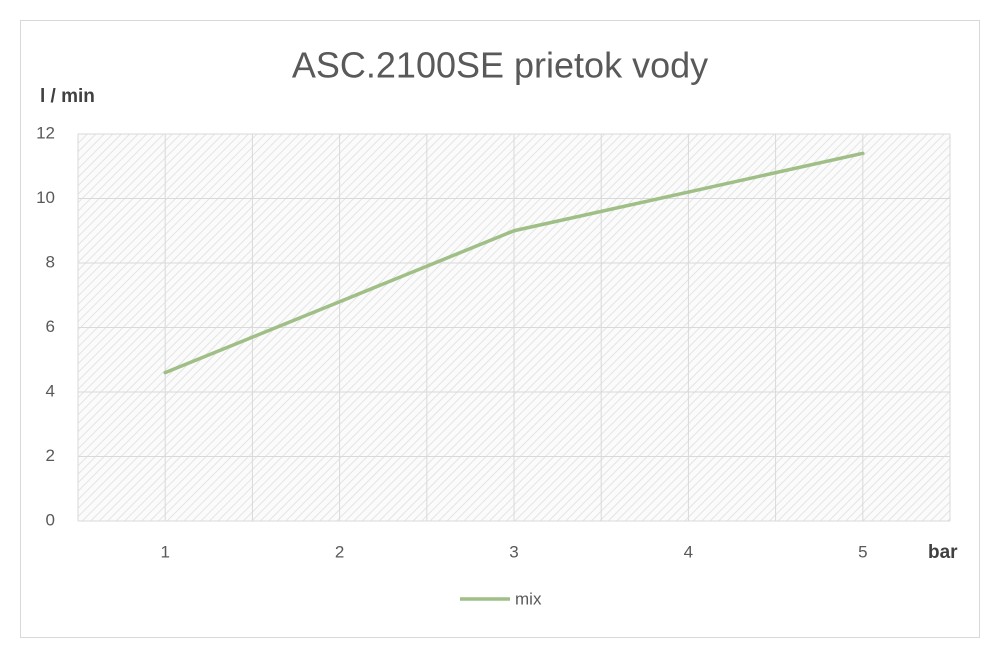 The width and height of the screenshot is (1000, 658). What do you see at coordinates (339, 551) in the screenshot?
I see `x-tick-label: 2` at bounding box center [339, 551].